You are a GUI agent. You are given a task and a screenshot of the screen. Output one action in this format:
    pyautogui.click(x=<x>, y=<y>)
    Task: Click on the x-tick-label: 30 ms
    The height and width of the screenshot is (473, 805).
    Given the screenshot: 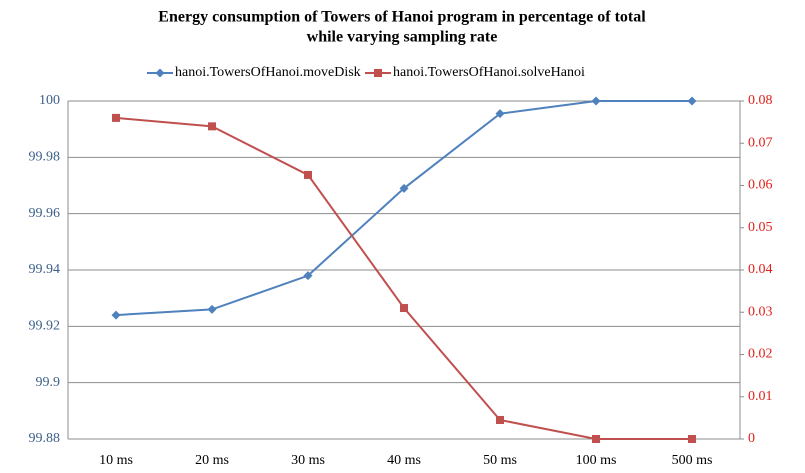 What is the action you would take?
    pyautogui.click(x=308, y=460)
    